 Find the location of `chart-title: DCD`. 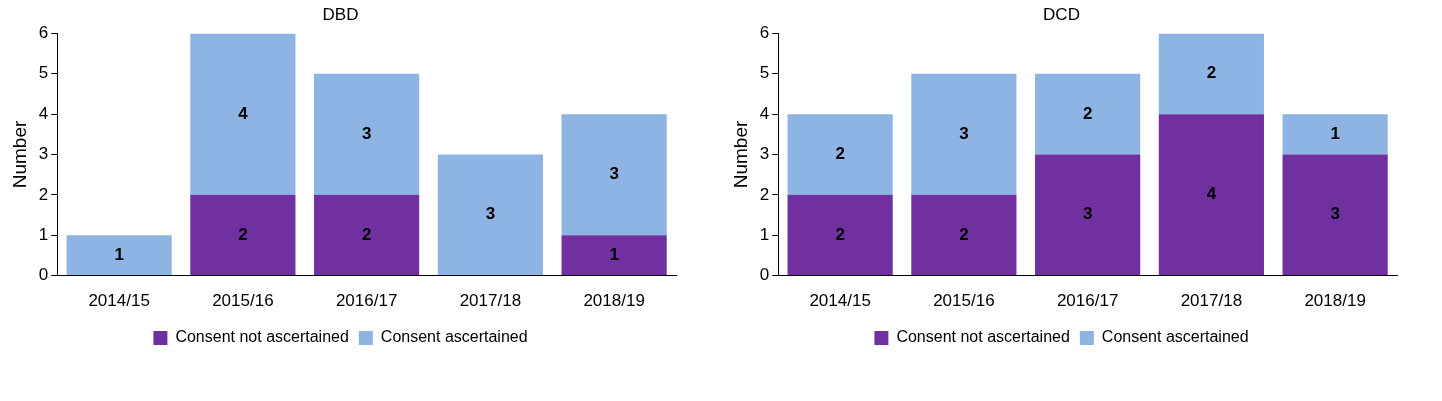

chart-title: DCD is located at coordinates (1061, 14).